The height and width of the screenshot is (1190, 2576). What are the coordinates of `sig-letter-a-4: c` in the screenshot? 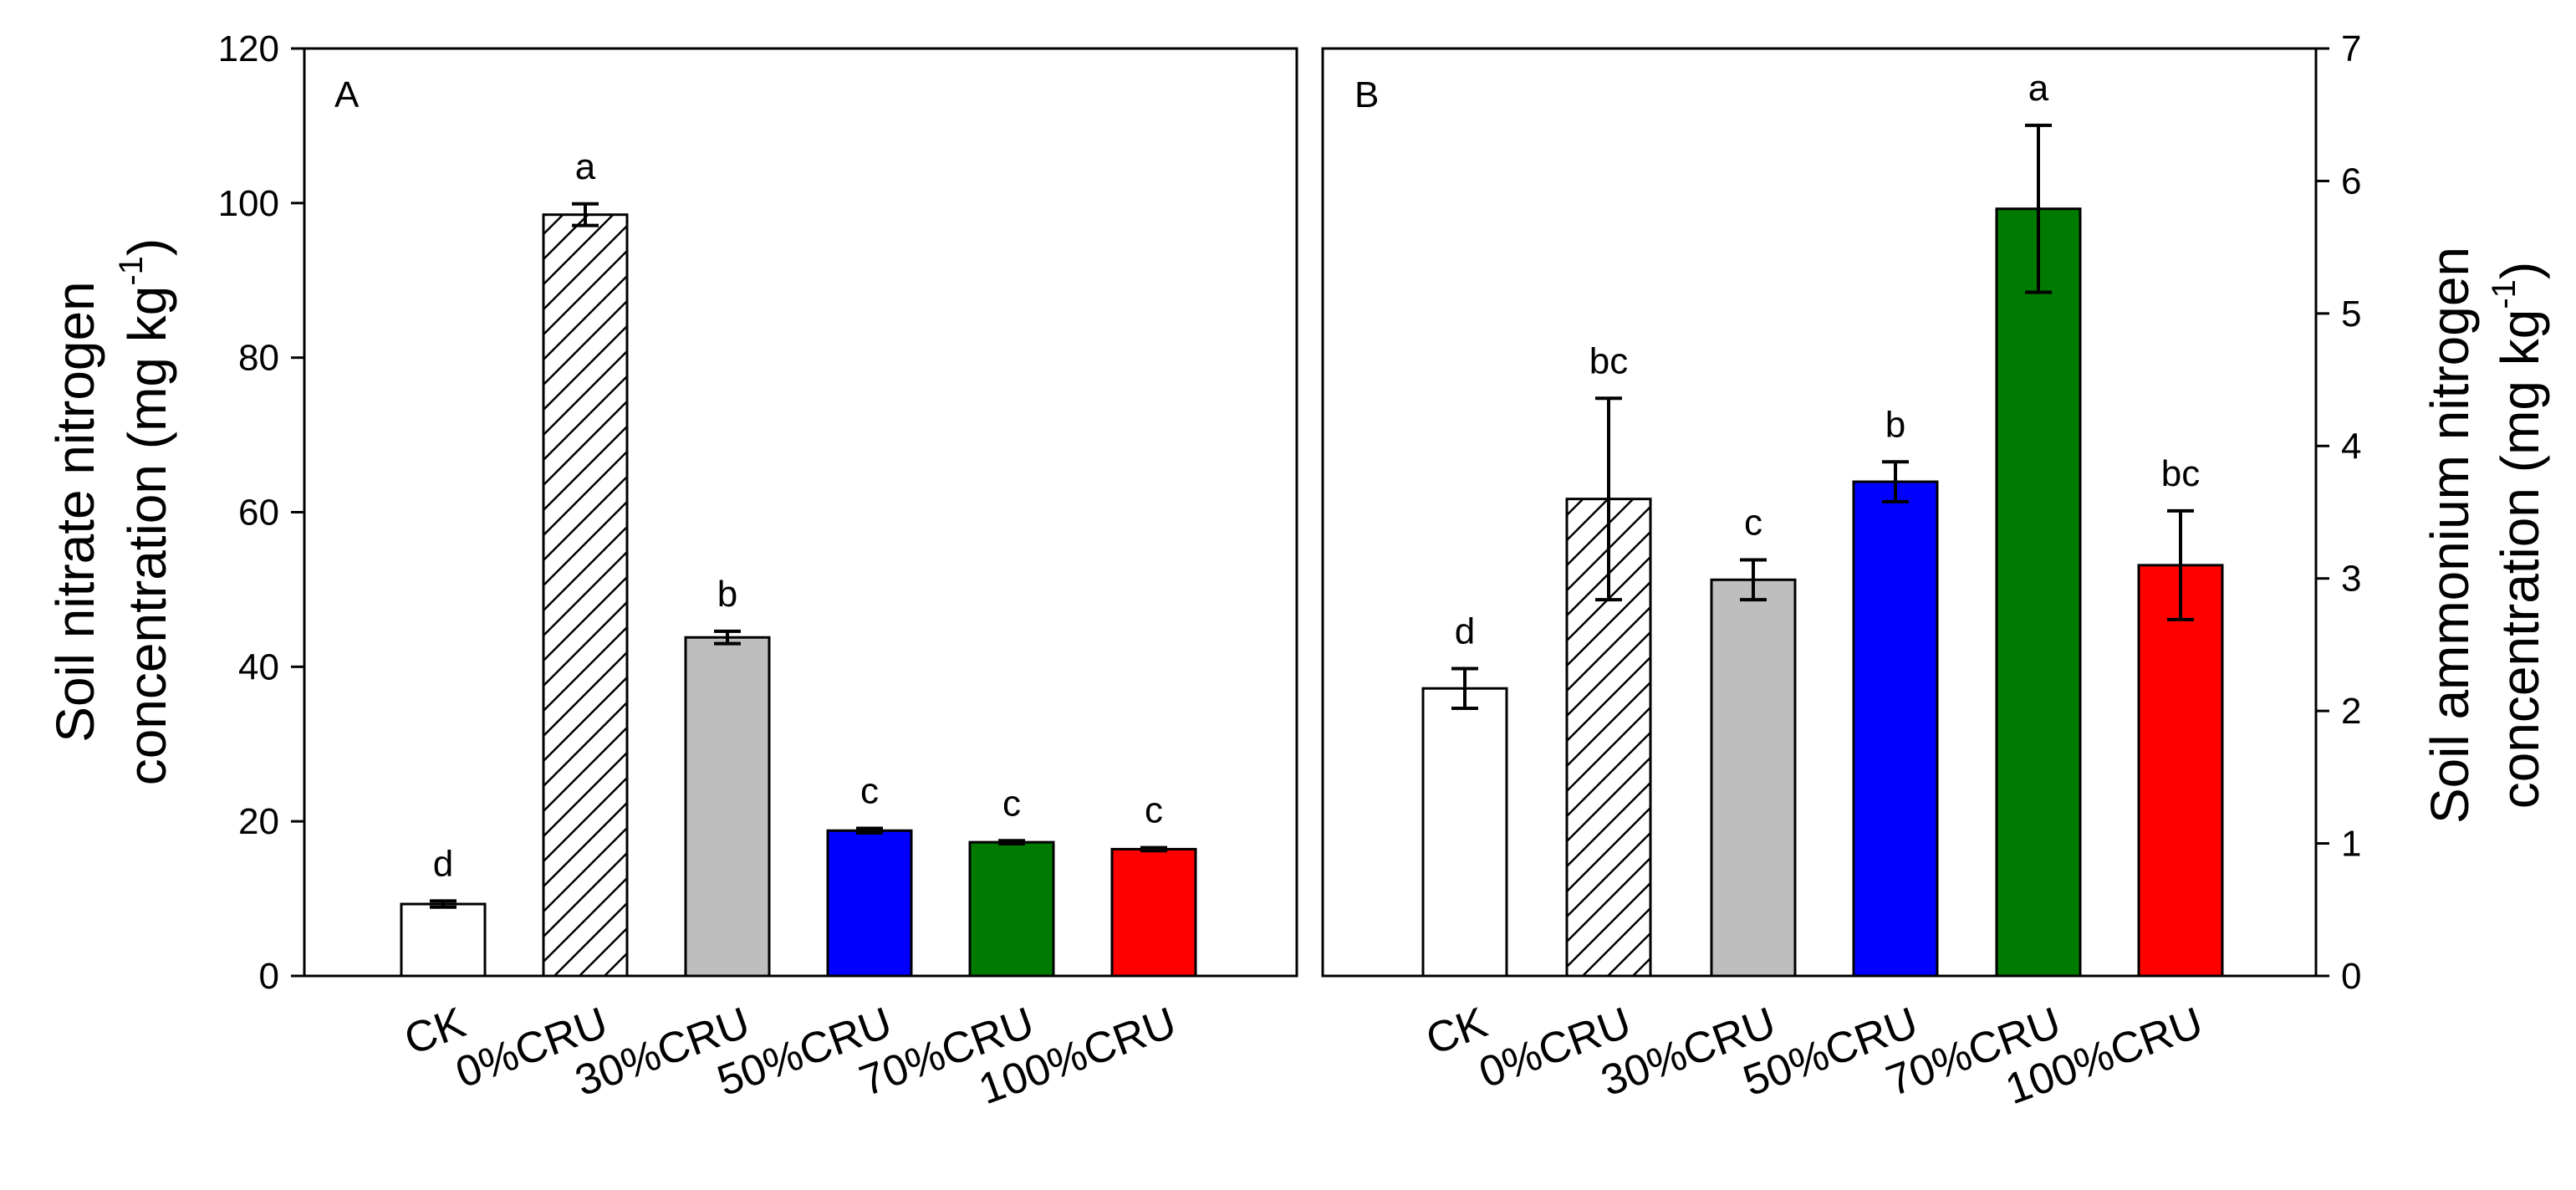 It's located at (1011, 803).